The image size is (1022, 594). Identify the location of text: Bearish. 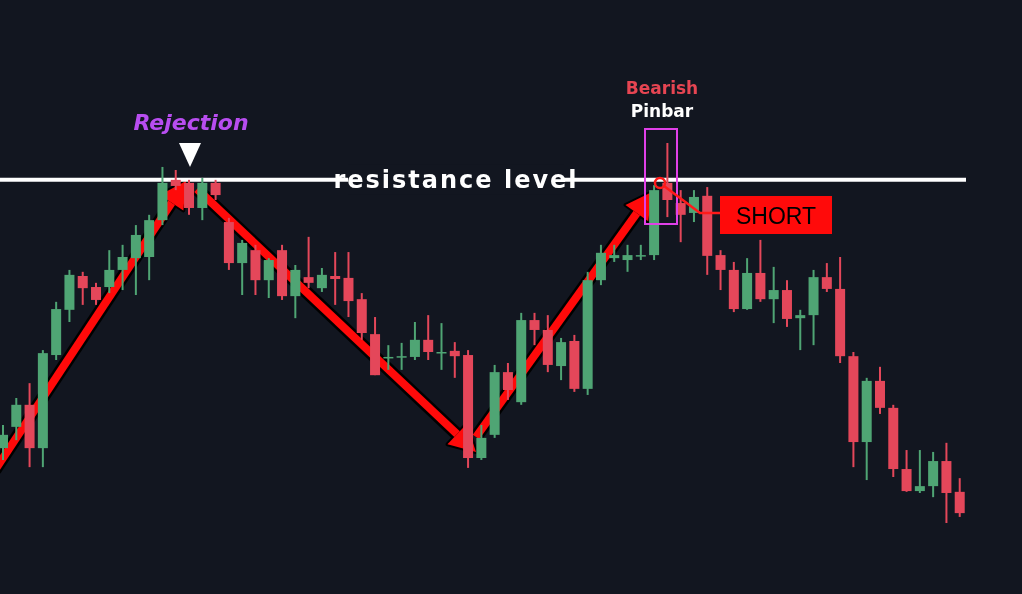
(662, 88).